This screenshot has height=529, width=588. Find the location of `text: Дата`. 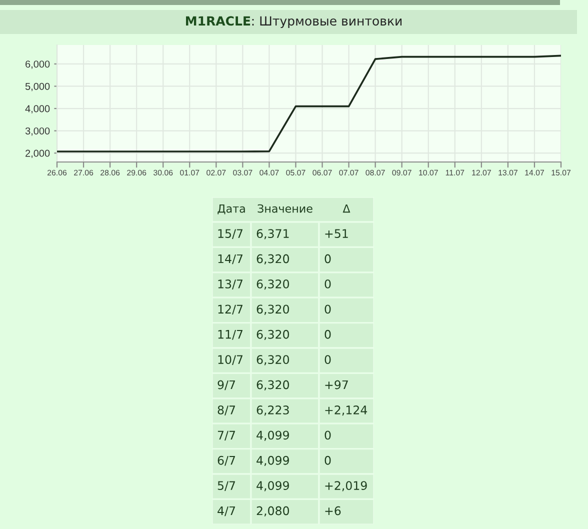

text: Дата is located at coordinates (231, 209).